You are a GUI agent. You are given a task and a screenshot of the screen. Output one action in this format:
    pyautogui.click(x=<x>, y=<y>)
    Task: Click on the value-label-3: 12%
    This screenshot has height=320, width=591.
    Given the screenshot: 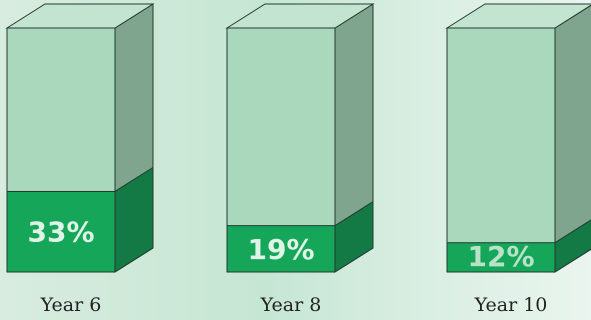 What is the action you would take?
    pyautogui.click(x=500, y=256)
    